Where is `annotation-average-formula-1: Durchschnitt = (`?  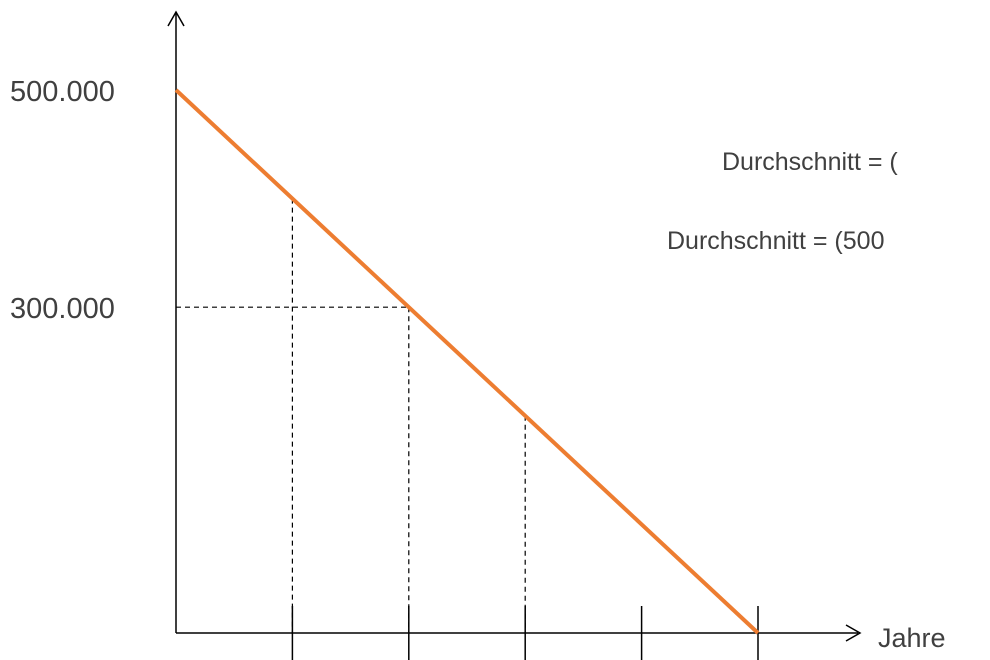 annotation-average-formula-1: Durchschnitt = ( is located at coordinates (810, 162).